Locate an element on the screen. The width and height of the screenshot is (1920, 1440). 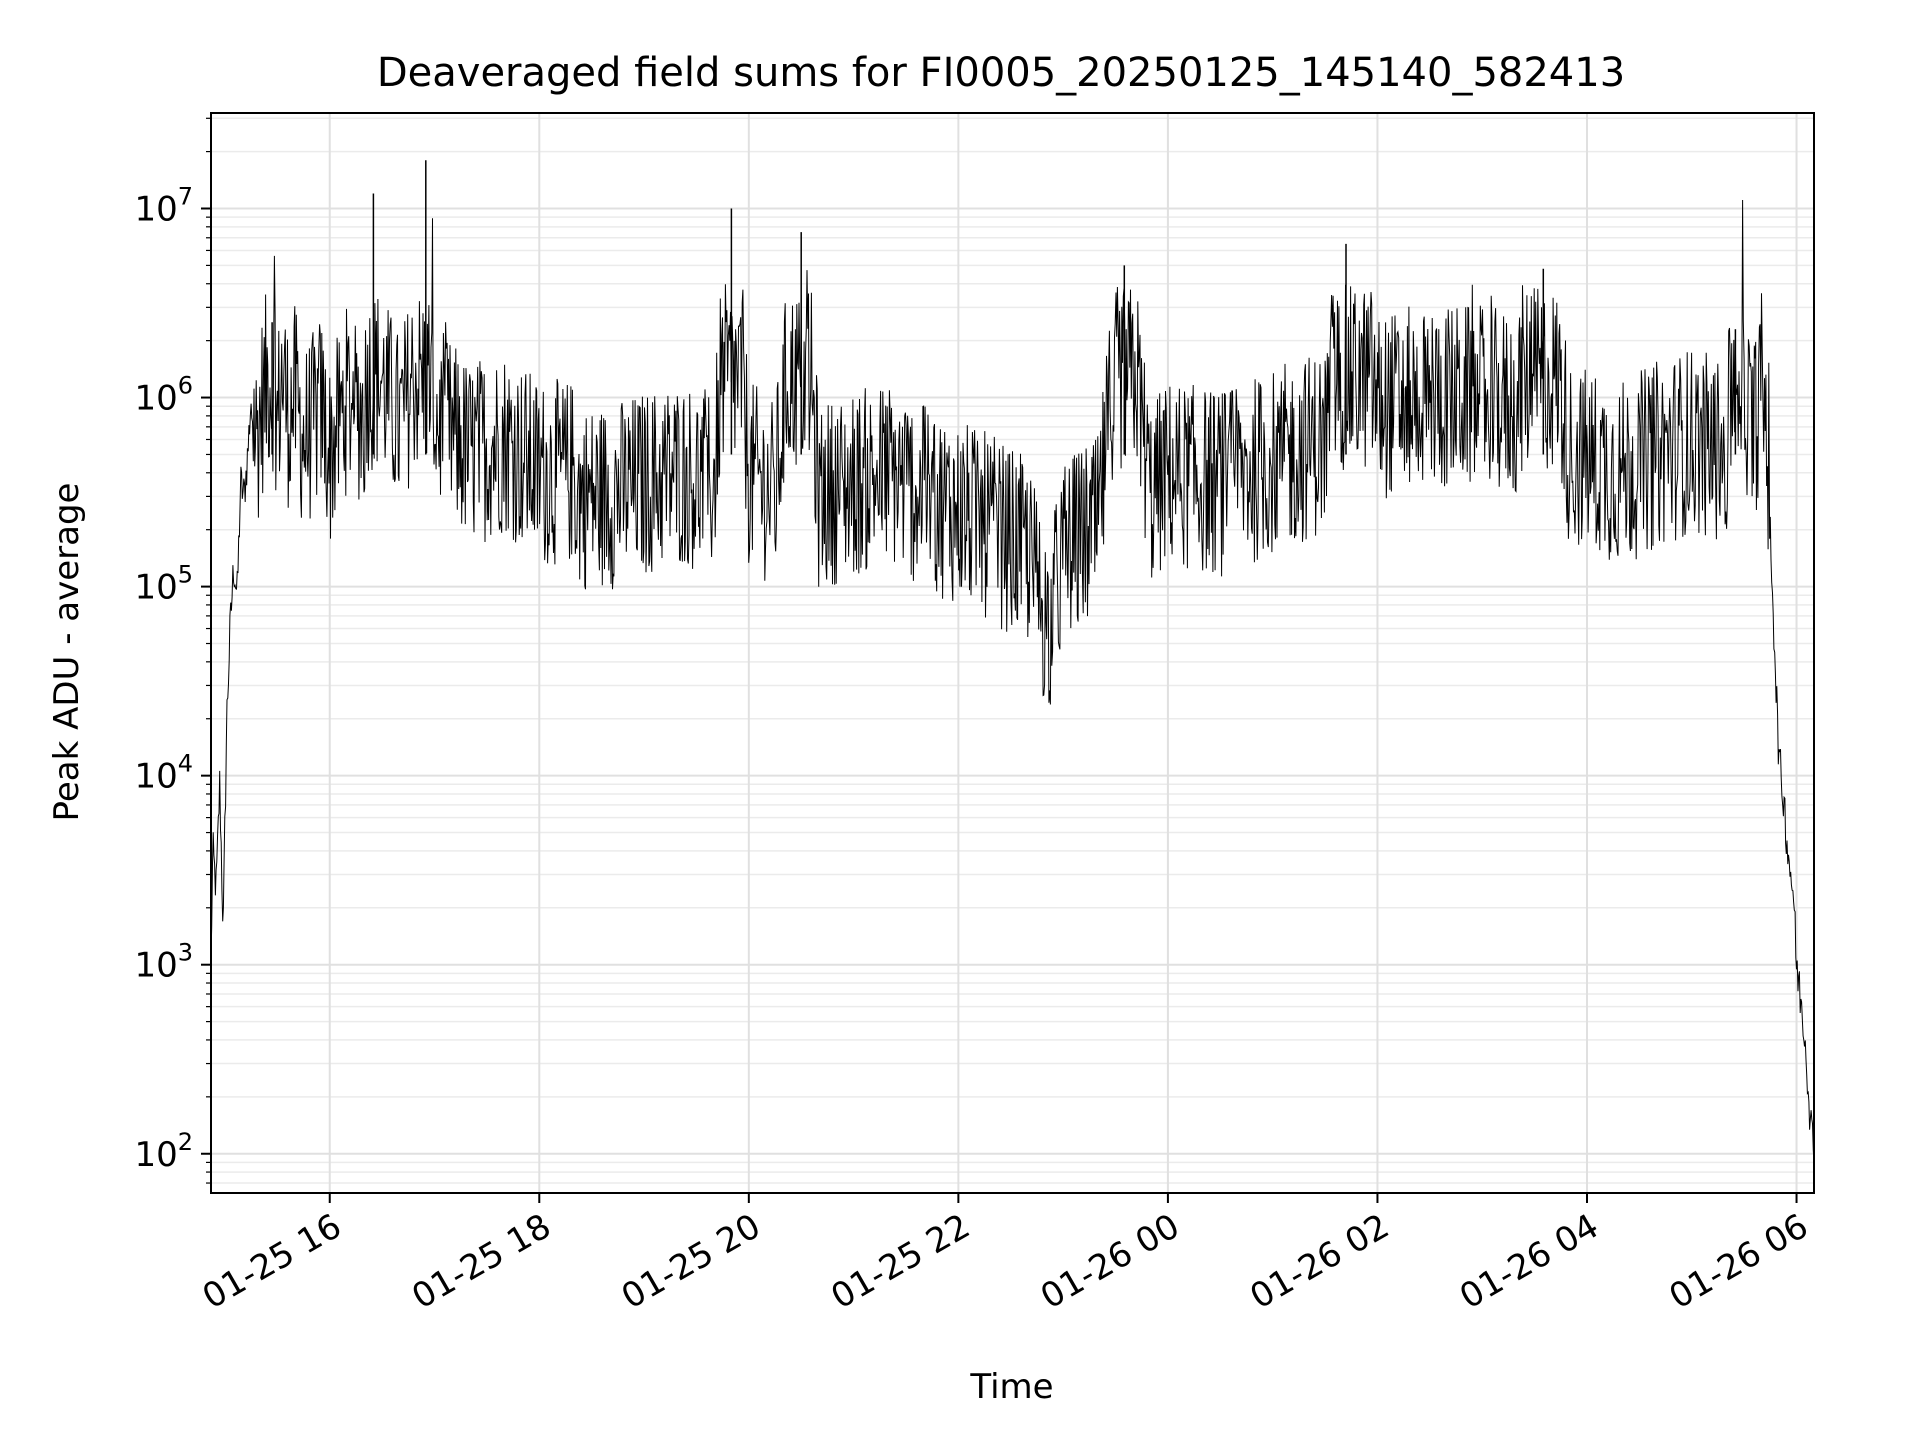
y-tick-label: 10⁷ is located at coordinates (163, 205).